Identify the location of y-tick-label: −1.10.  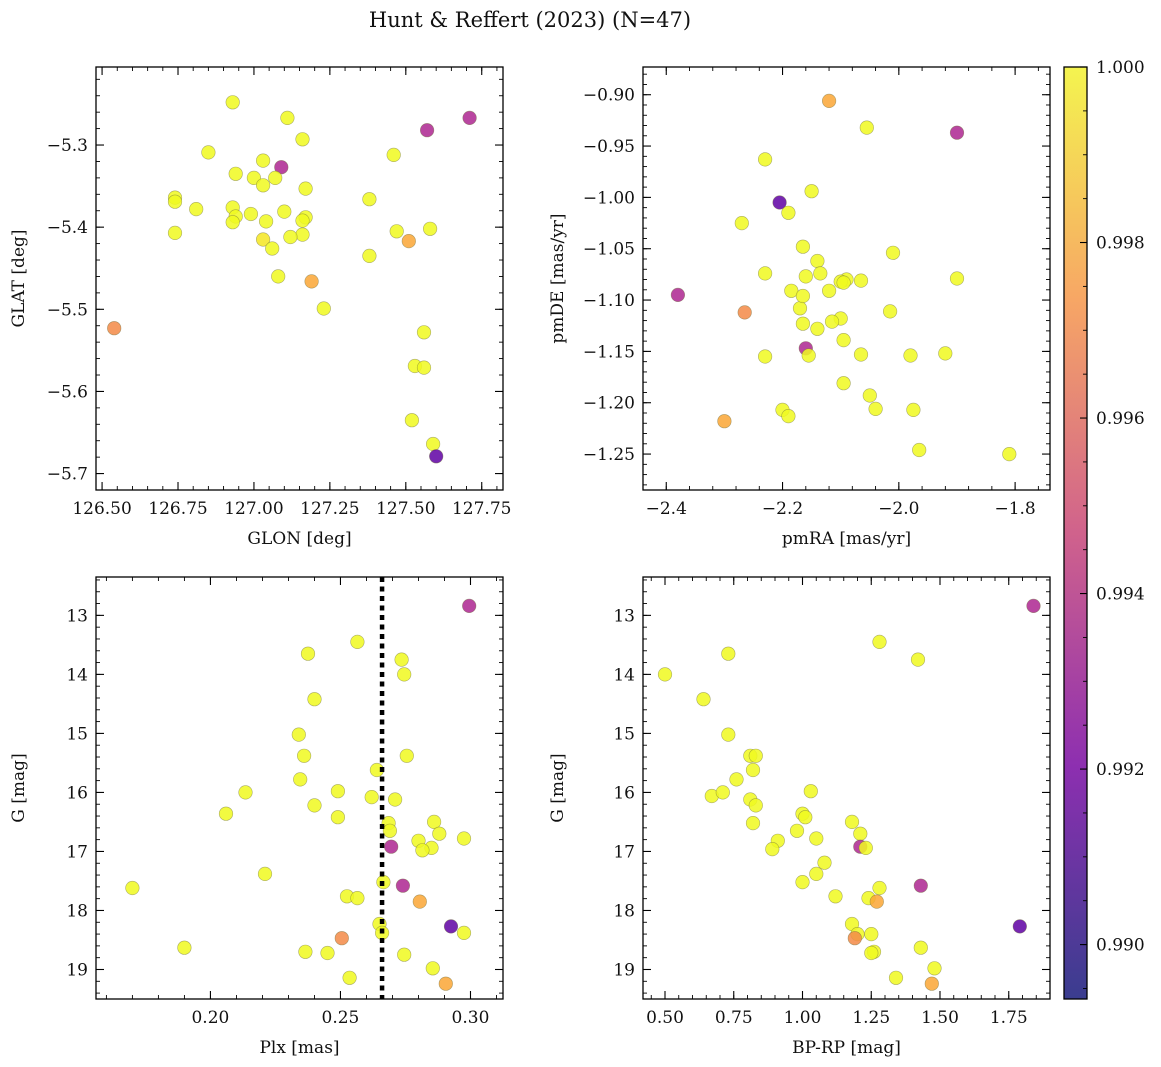
(609, 301).